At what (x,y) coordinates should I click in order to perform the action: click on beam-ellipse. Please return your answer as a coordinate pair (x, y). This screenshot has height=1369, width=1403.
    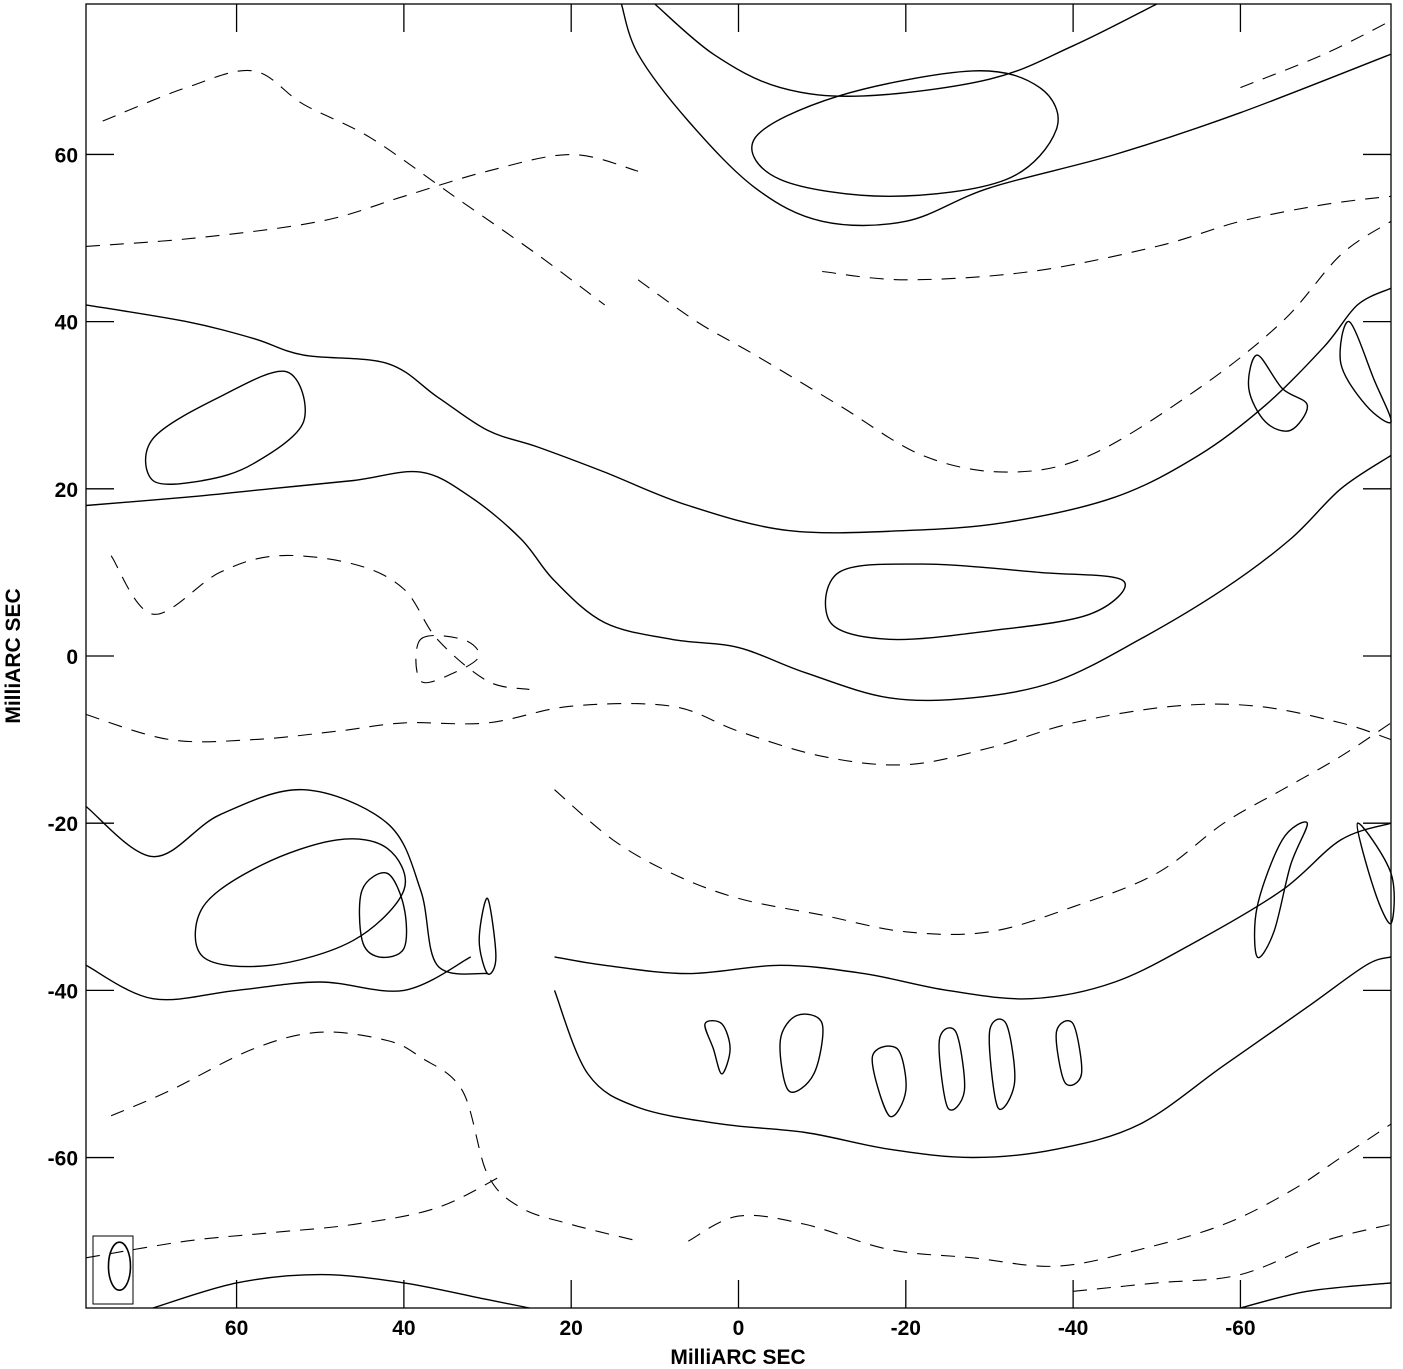
    Looking at the image, I should click on (119, 1266).